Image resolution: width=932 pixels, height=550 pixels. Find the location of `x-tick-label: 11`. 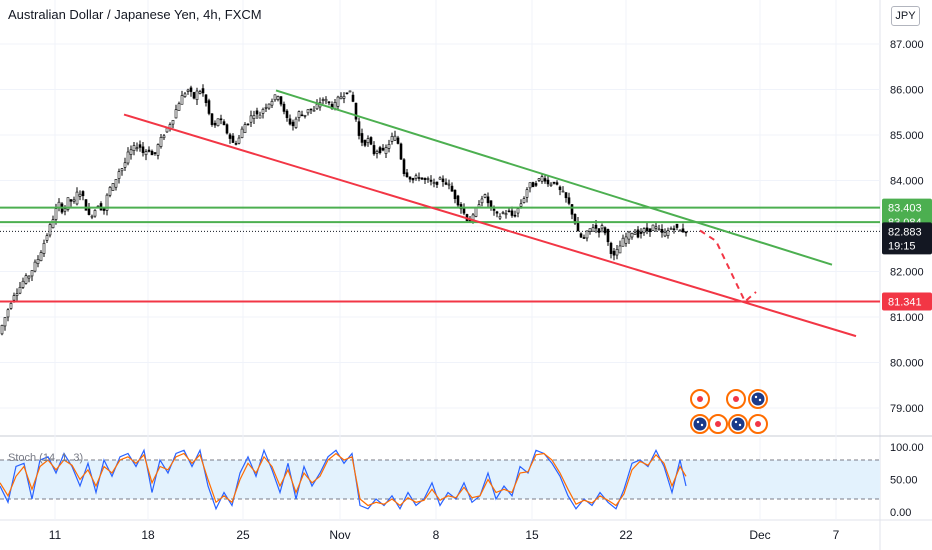

x-tick-label: 11 is located at coordinates (55, 535).